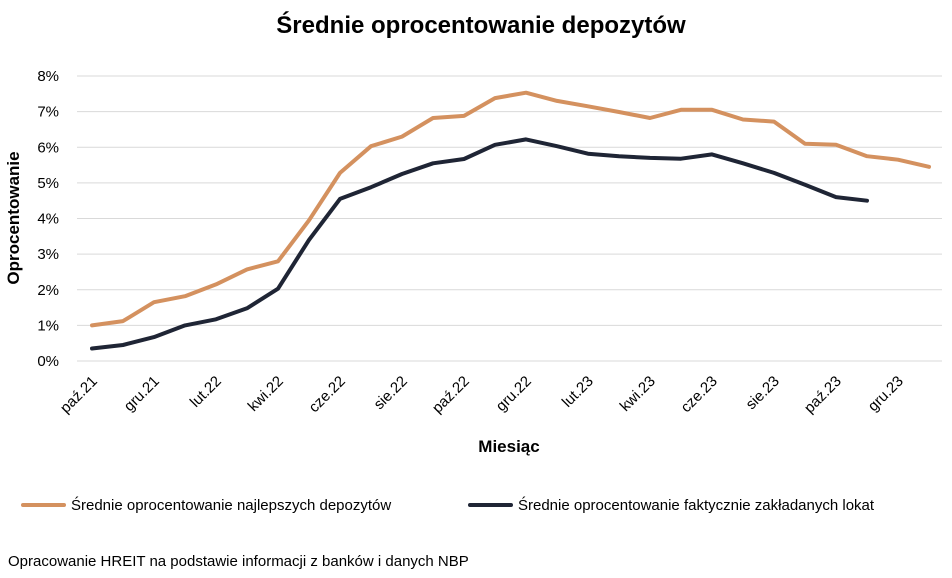 This screenshot has height=578, width=952. What do you see at coordinates (823, 395) in the screenshot?
I see `x-tick-label: paź.23` at bounding box center [823, 395].